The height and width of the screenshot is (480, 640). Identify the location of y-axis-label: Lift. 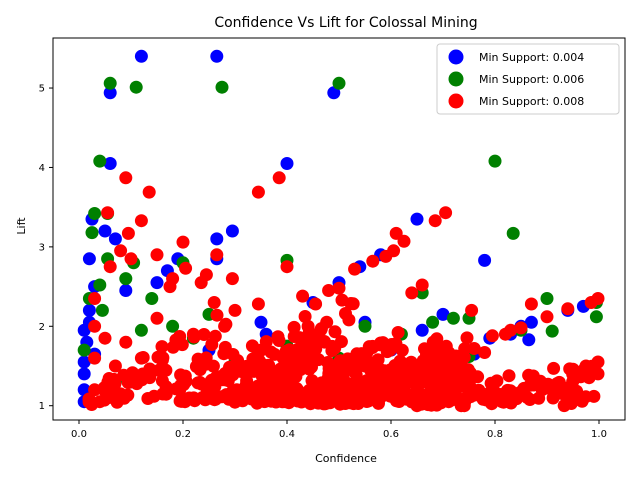
(21, 226).